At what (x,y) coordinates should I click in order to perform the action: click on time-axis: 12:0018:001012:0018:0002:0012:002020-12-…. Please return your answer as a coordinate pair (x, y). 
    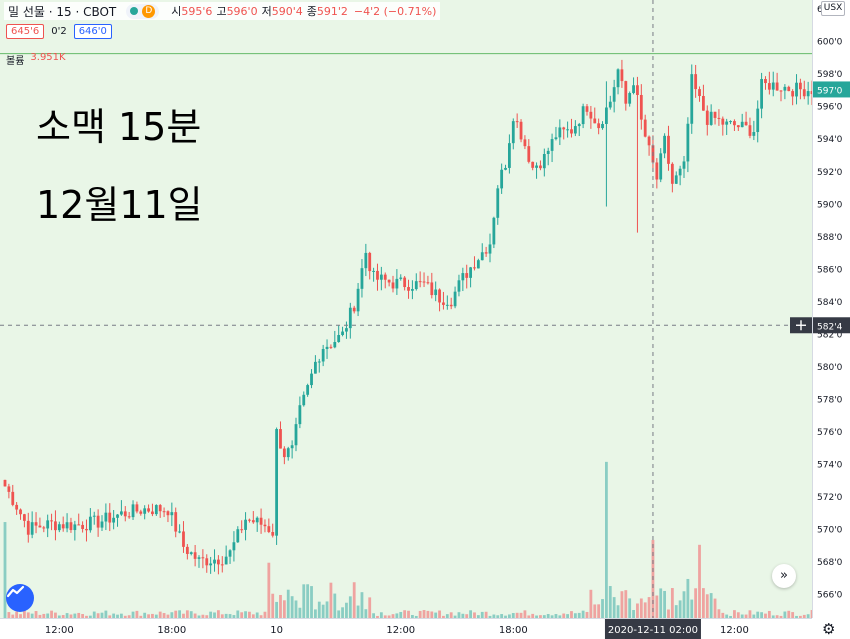
    Looking at the image, I should click on (406, 628).